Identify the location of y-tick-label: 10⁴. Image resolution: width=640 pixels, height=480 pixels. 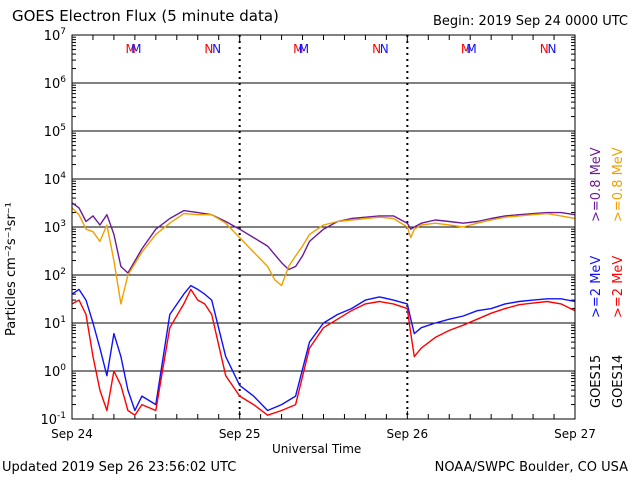
(55, 179).